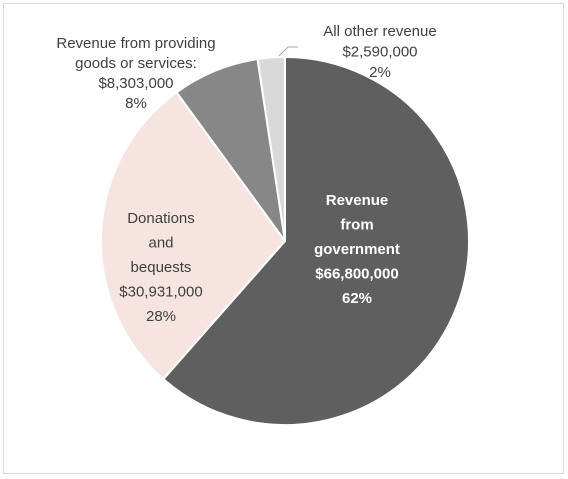 This screenshot has width=568, height=479. I want to click on data-label-0: Revenue from government $66,800,000 62%, so click(357, 249).